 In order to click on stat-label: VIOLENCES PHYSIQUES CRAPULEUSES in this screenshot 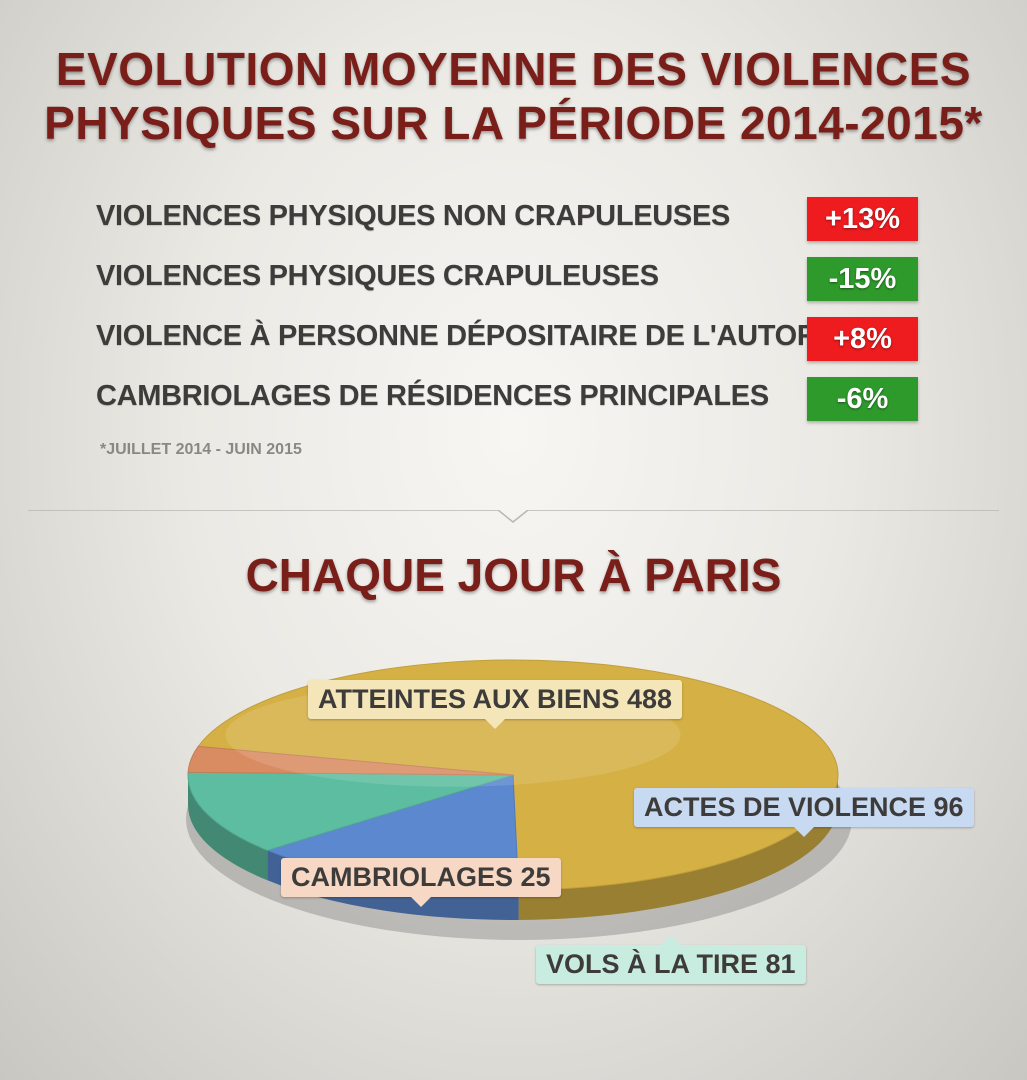, I will do `click(377, 276)`.